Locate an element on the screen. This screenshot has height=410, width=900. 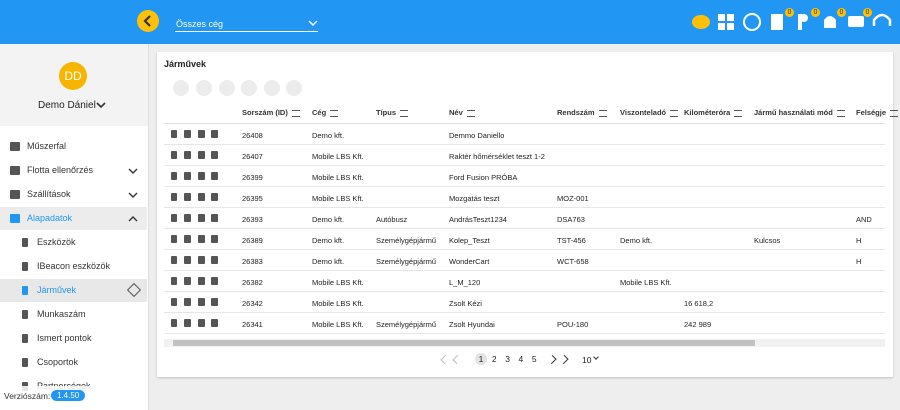
menu-item: Munkaszám is located at coordinates (61, 314).